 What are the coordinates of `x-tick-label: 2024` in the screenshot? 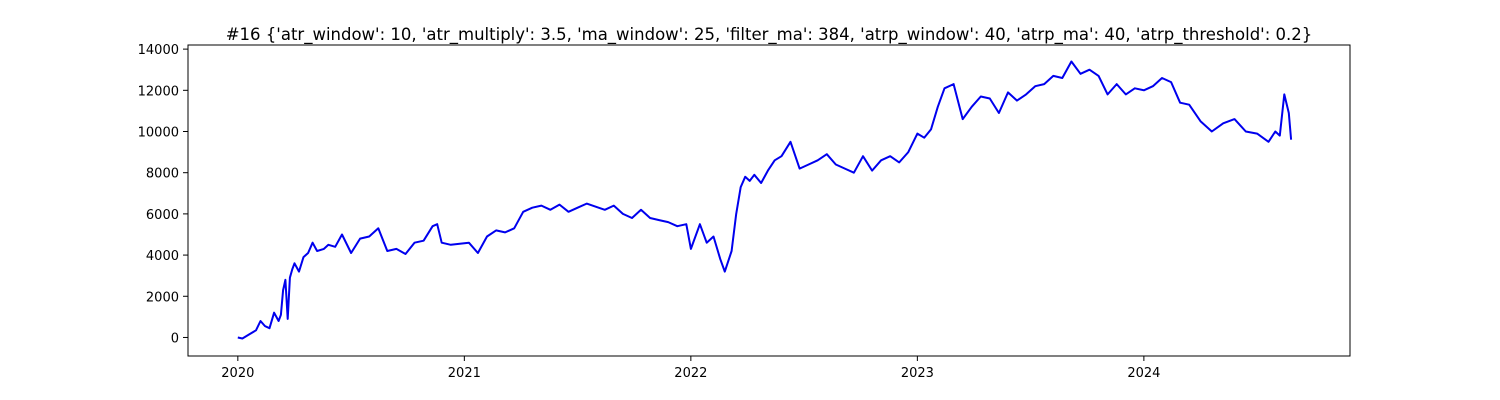 It's located at (1143, 373).